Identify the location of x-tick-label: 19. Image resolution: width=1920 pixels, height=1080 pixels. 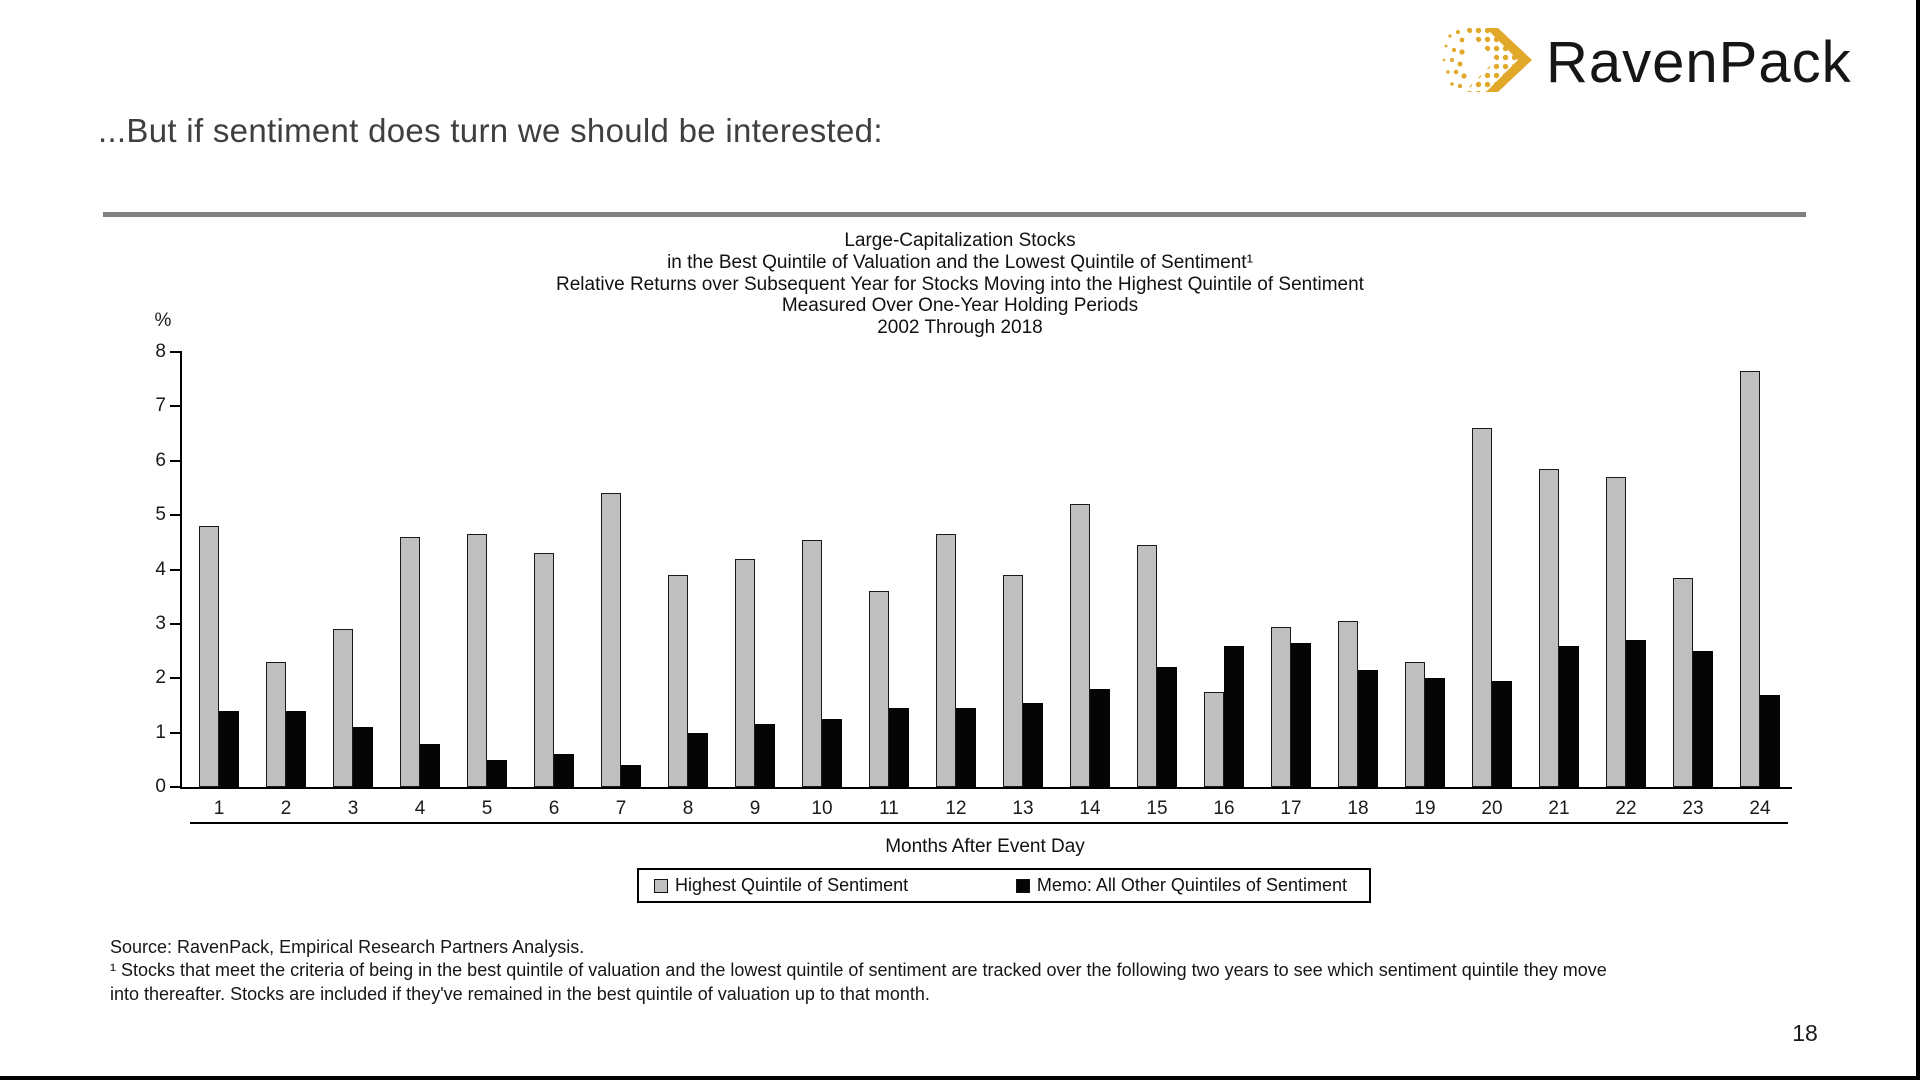
(1425, 808).